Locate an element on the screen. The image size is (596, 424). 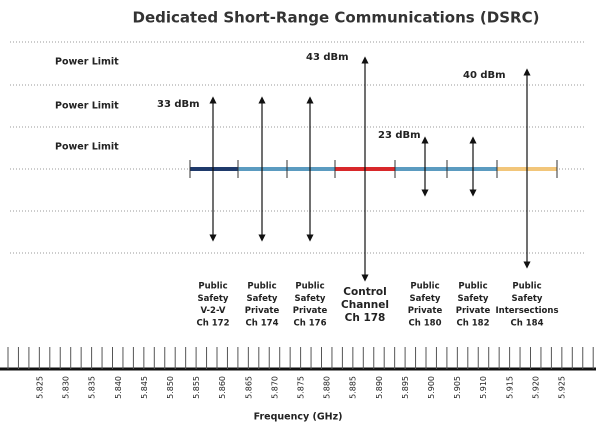
frequency-tick-label: 5.920 is located at coordinates (535, 387).